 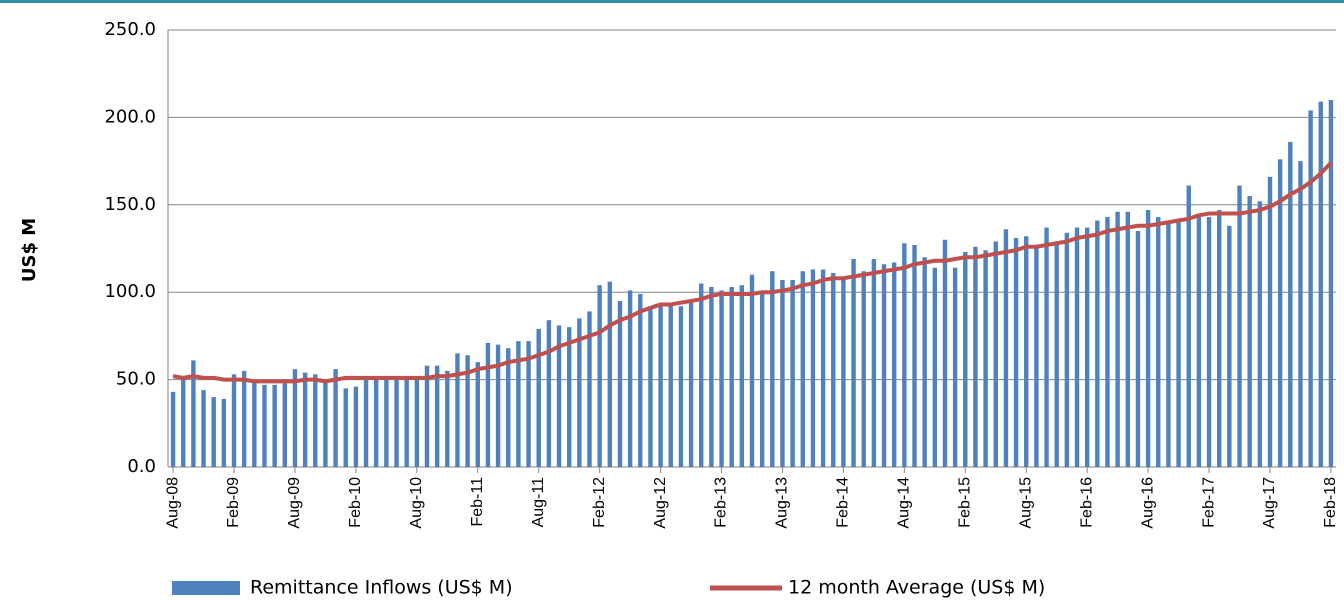 What do you see at coordinates (416, 503) in the screenshot?
I see `x-tick-label: Aug-10` at bounding box center [416, 503].